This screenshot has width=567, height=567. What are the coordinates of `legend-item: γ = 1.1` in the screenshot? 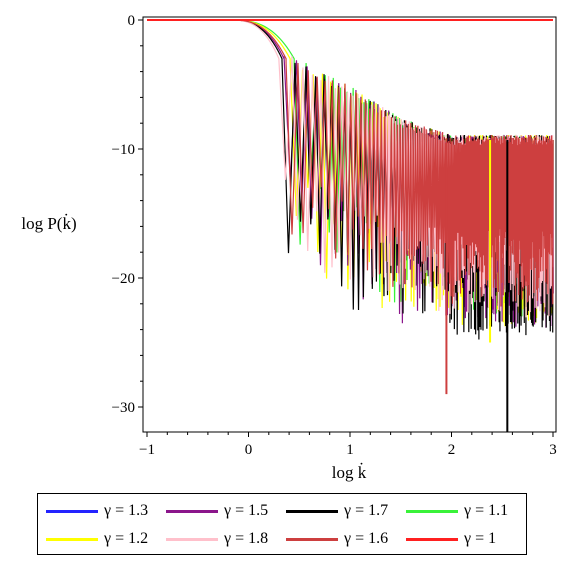 It's located at (457, 511).